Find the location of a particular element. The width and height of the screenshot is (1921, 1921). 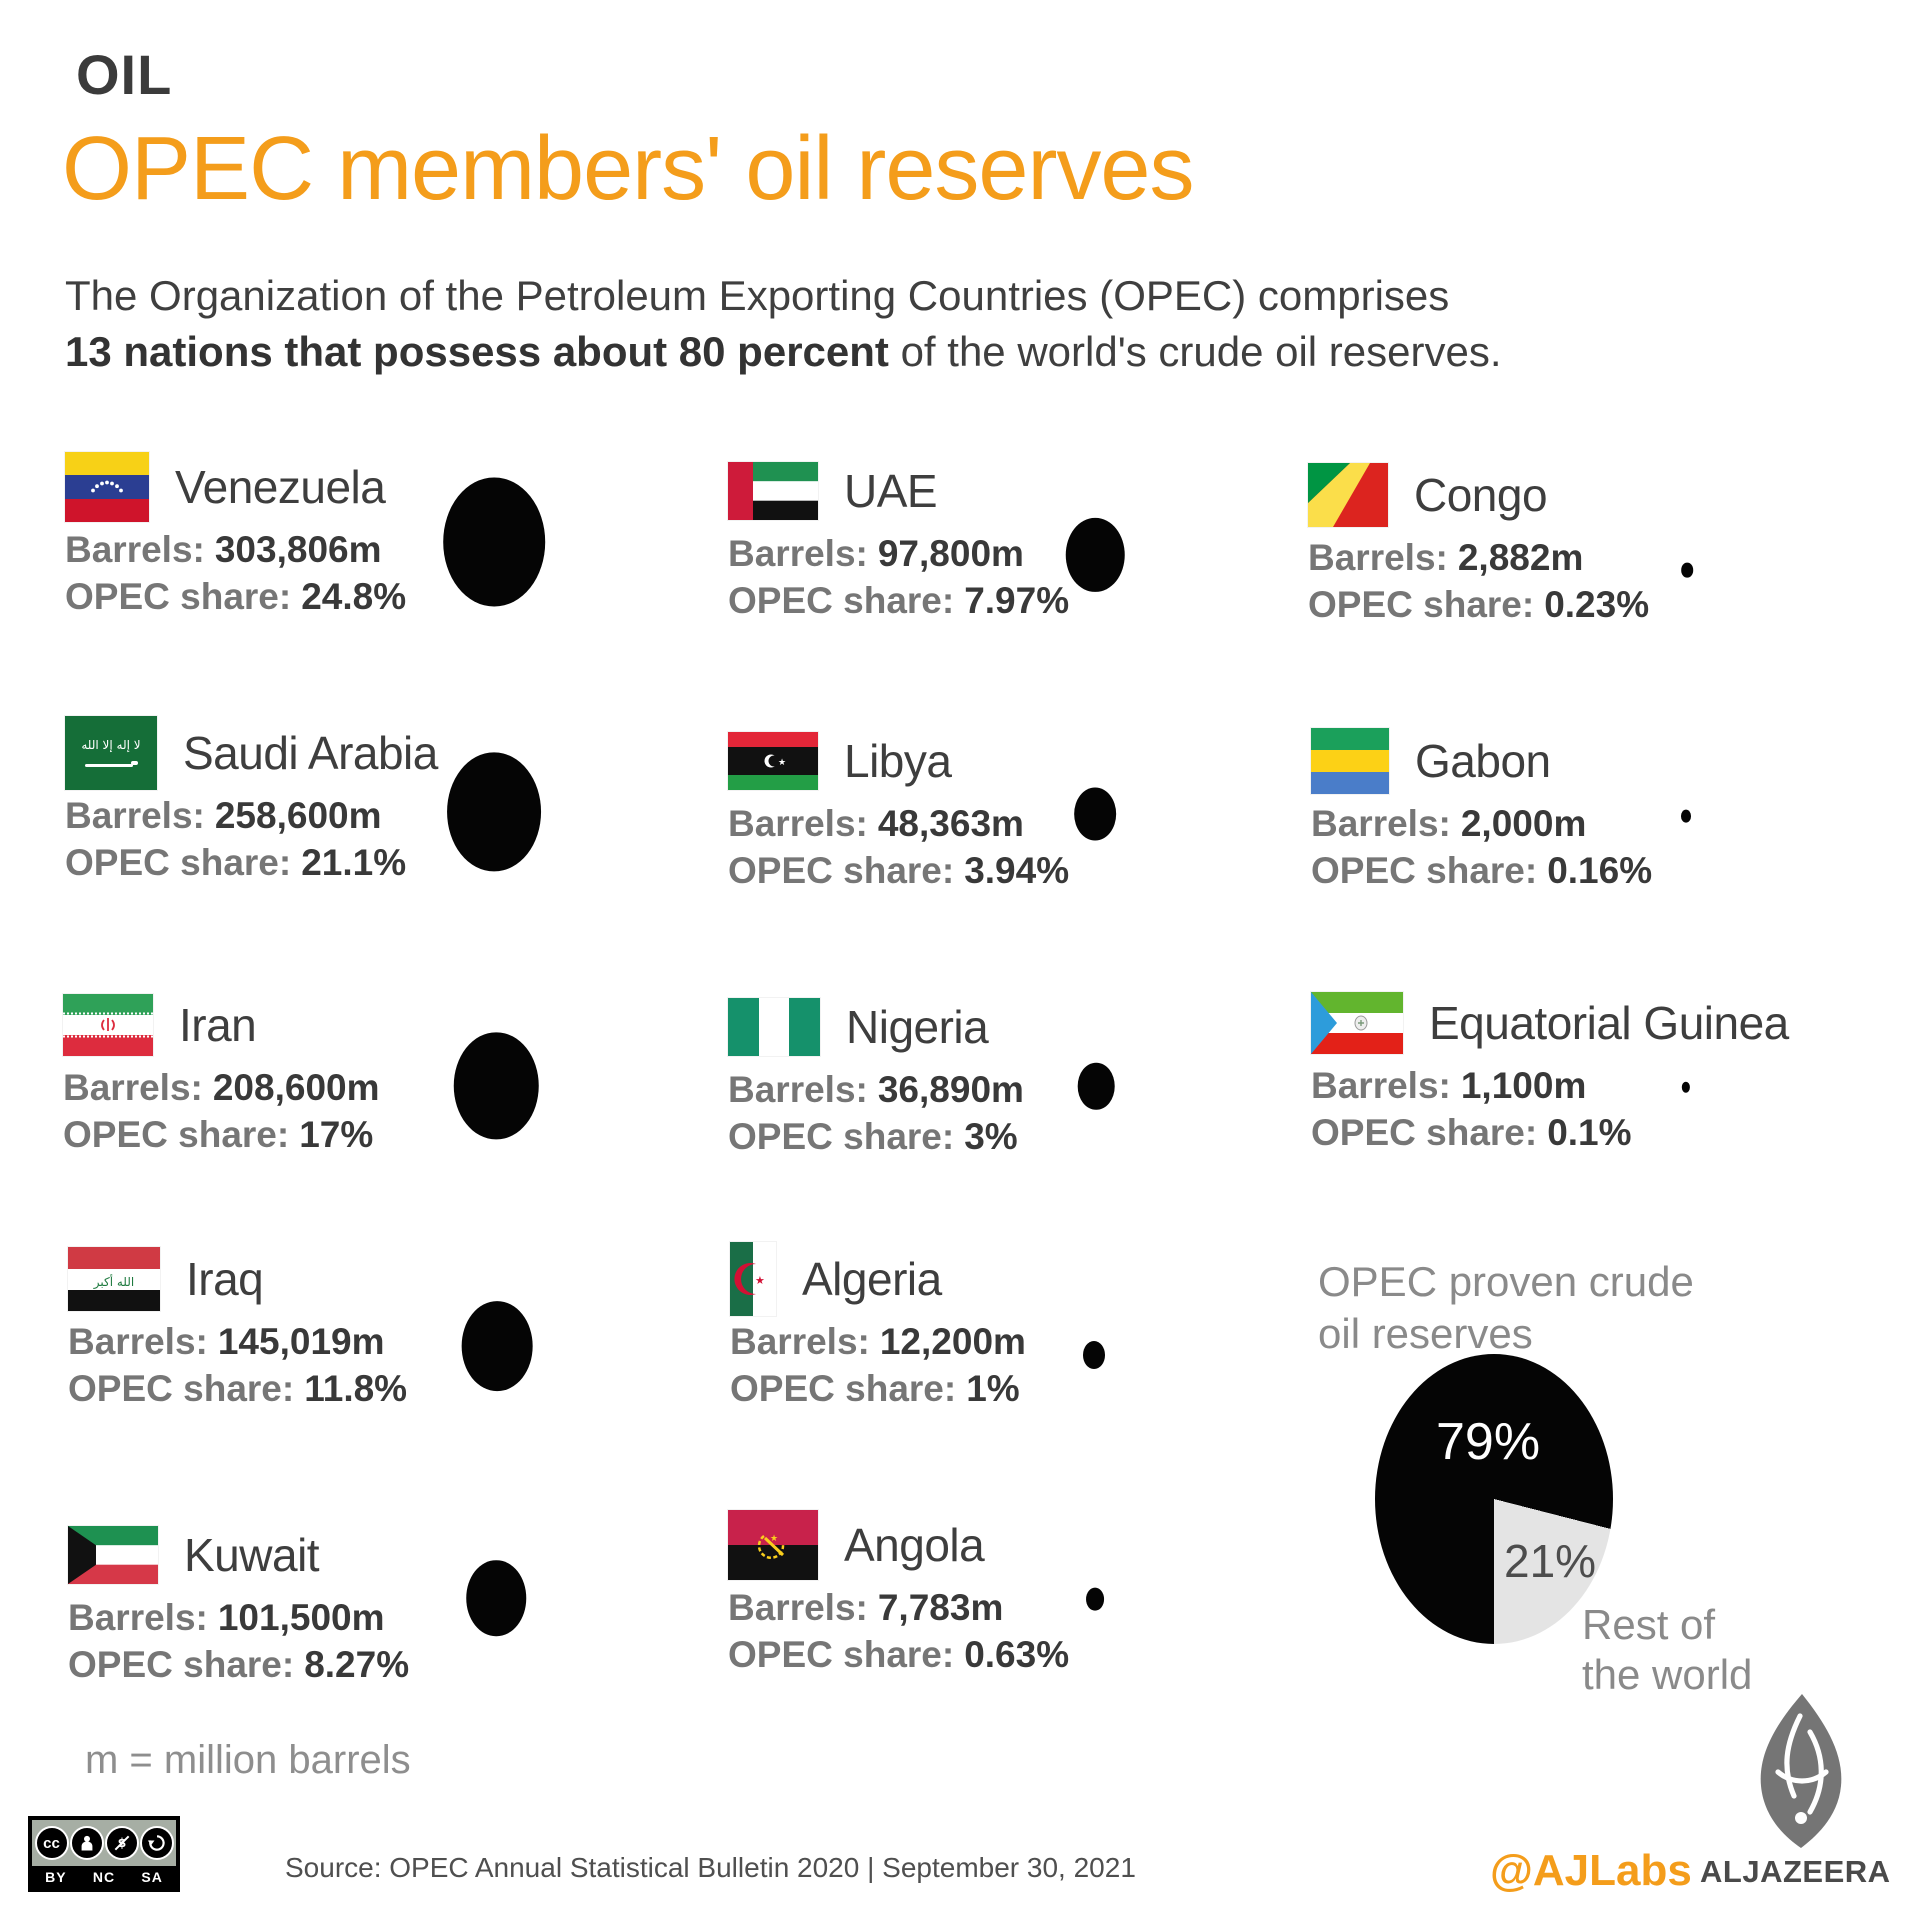

barrels-row: Barrels: 48,363m is located at coordinates (1038, 823).